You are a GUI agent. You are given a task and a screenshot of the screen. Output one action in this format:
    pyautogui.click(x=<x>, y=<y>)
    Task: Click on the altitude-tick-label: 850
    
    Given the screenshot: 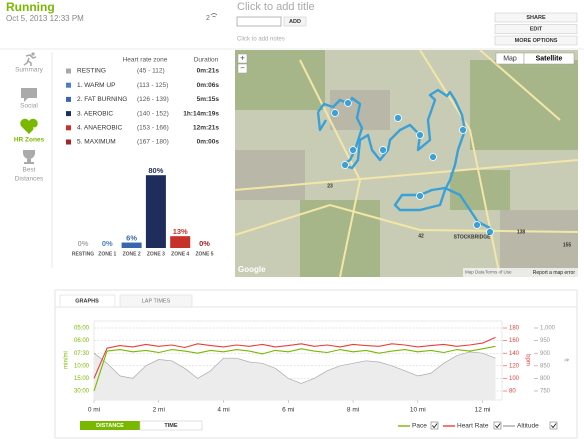 What is the action you would take?
    pyautogui.click(x=545, y=366)
    